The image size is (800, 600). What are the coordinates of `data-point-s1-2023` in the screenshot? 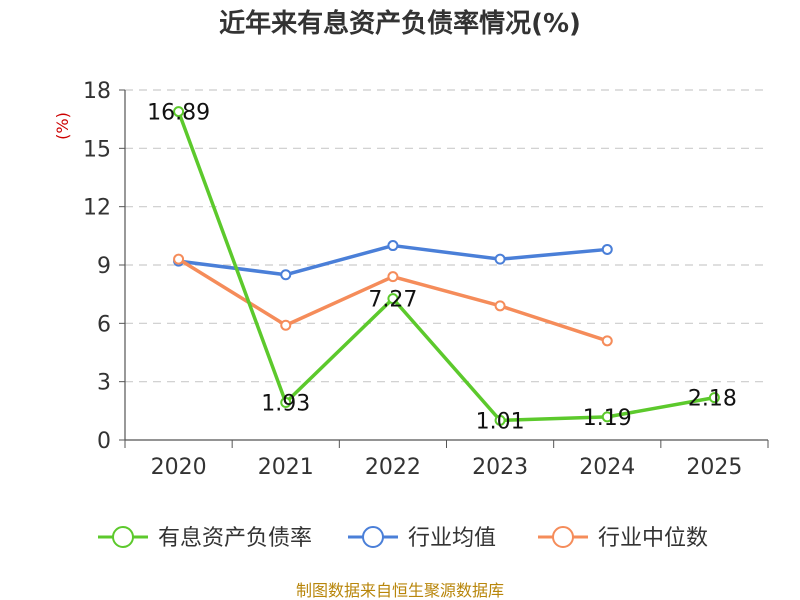 It's located at (500, 259).